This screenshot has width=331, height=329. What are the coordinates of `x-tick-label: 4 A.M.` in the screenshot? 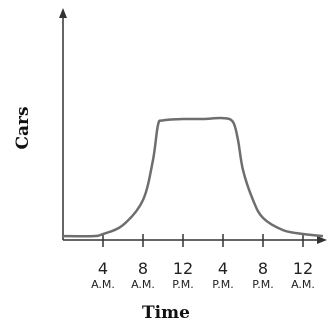 It's located at (103, 275).